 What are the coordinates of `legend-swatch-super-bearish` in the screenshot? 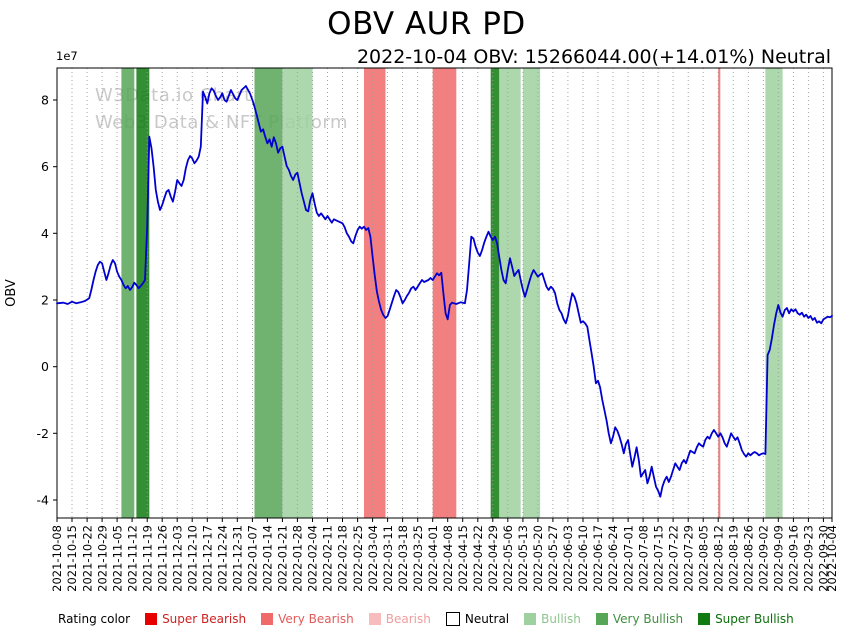 It's located at (151, 619).